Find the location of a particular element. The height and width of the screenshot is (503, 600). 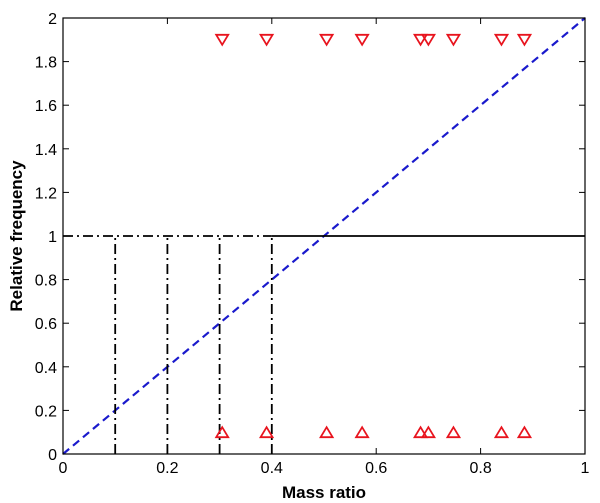

y-tick-label: 0.6 is located at coordinates (46, 324).